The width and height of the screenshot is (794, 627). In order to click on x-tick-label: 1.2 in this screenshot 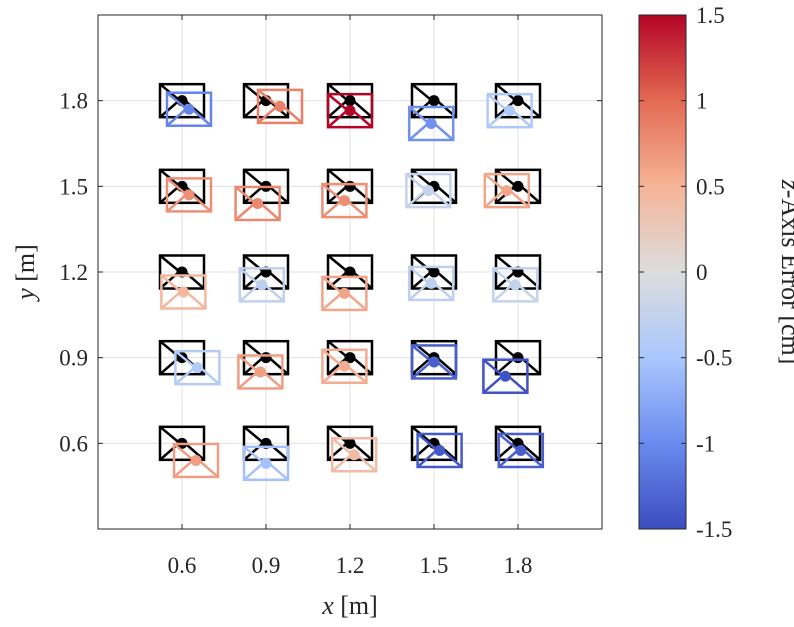, I will do `click(350, 565)`.